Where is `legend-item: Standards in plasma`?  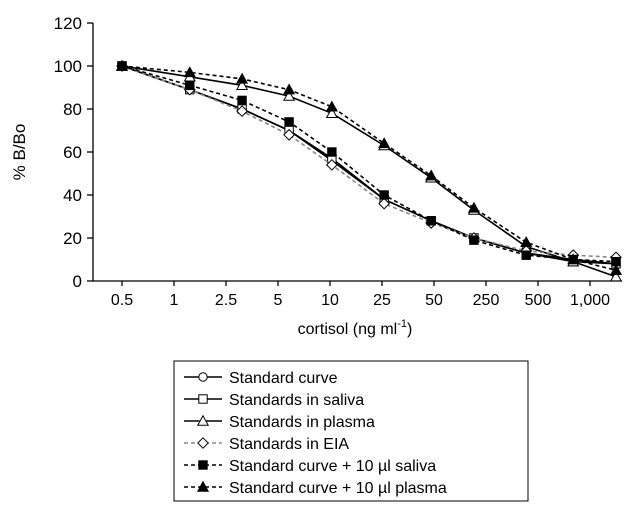 legend-item: Standards in plasma is located at coordinates (279, 422).